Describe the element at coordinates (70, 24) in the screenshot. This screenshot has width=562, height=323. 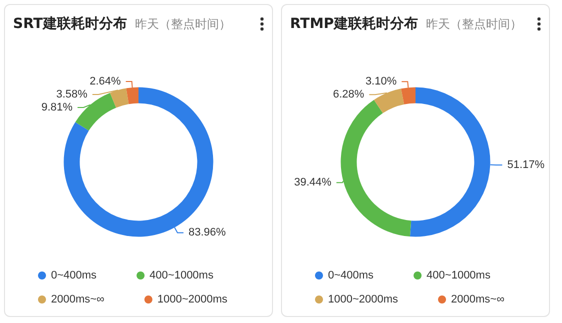
I see `chart-title: SRT建联耗时分布` at that location.